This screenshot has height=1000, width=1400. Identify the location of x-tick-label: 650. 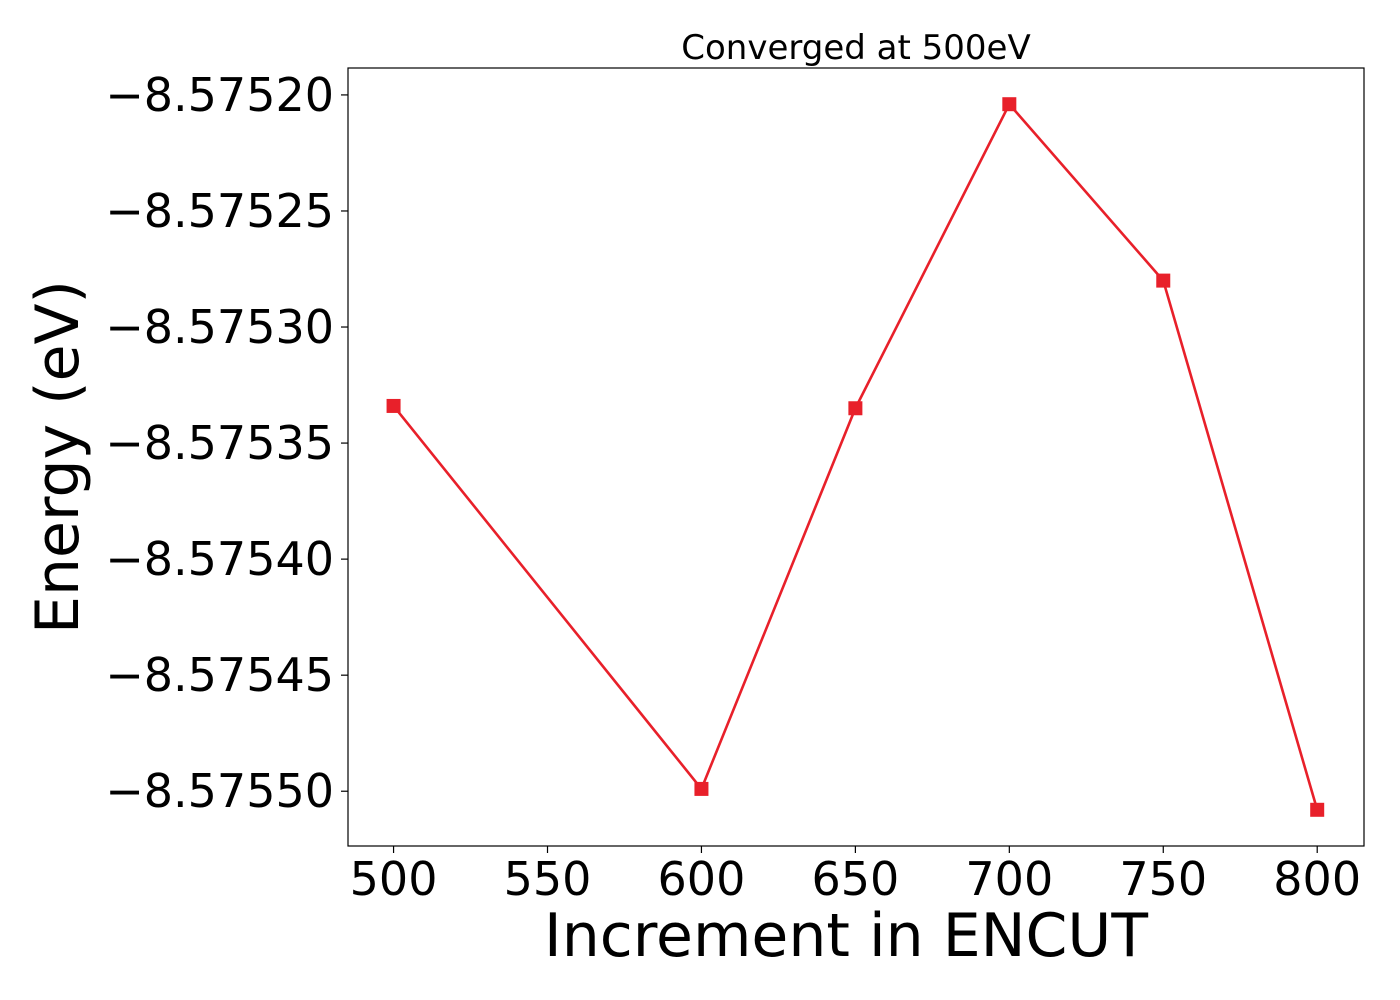
(855, 879).